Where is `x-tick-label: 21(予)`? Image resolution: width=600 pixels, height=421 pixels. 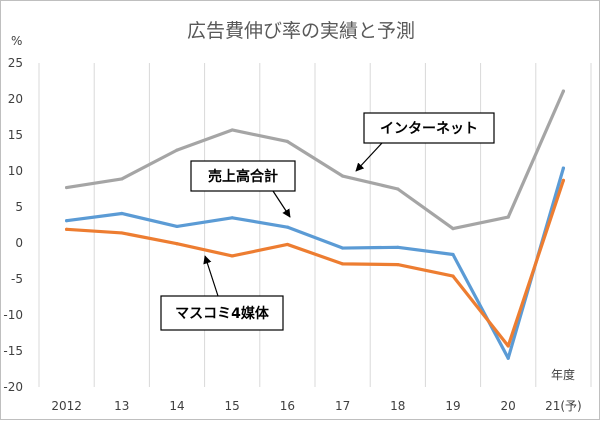 x-tick-label: 21(予) is located at coordinates (563, 406).